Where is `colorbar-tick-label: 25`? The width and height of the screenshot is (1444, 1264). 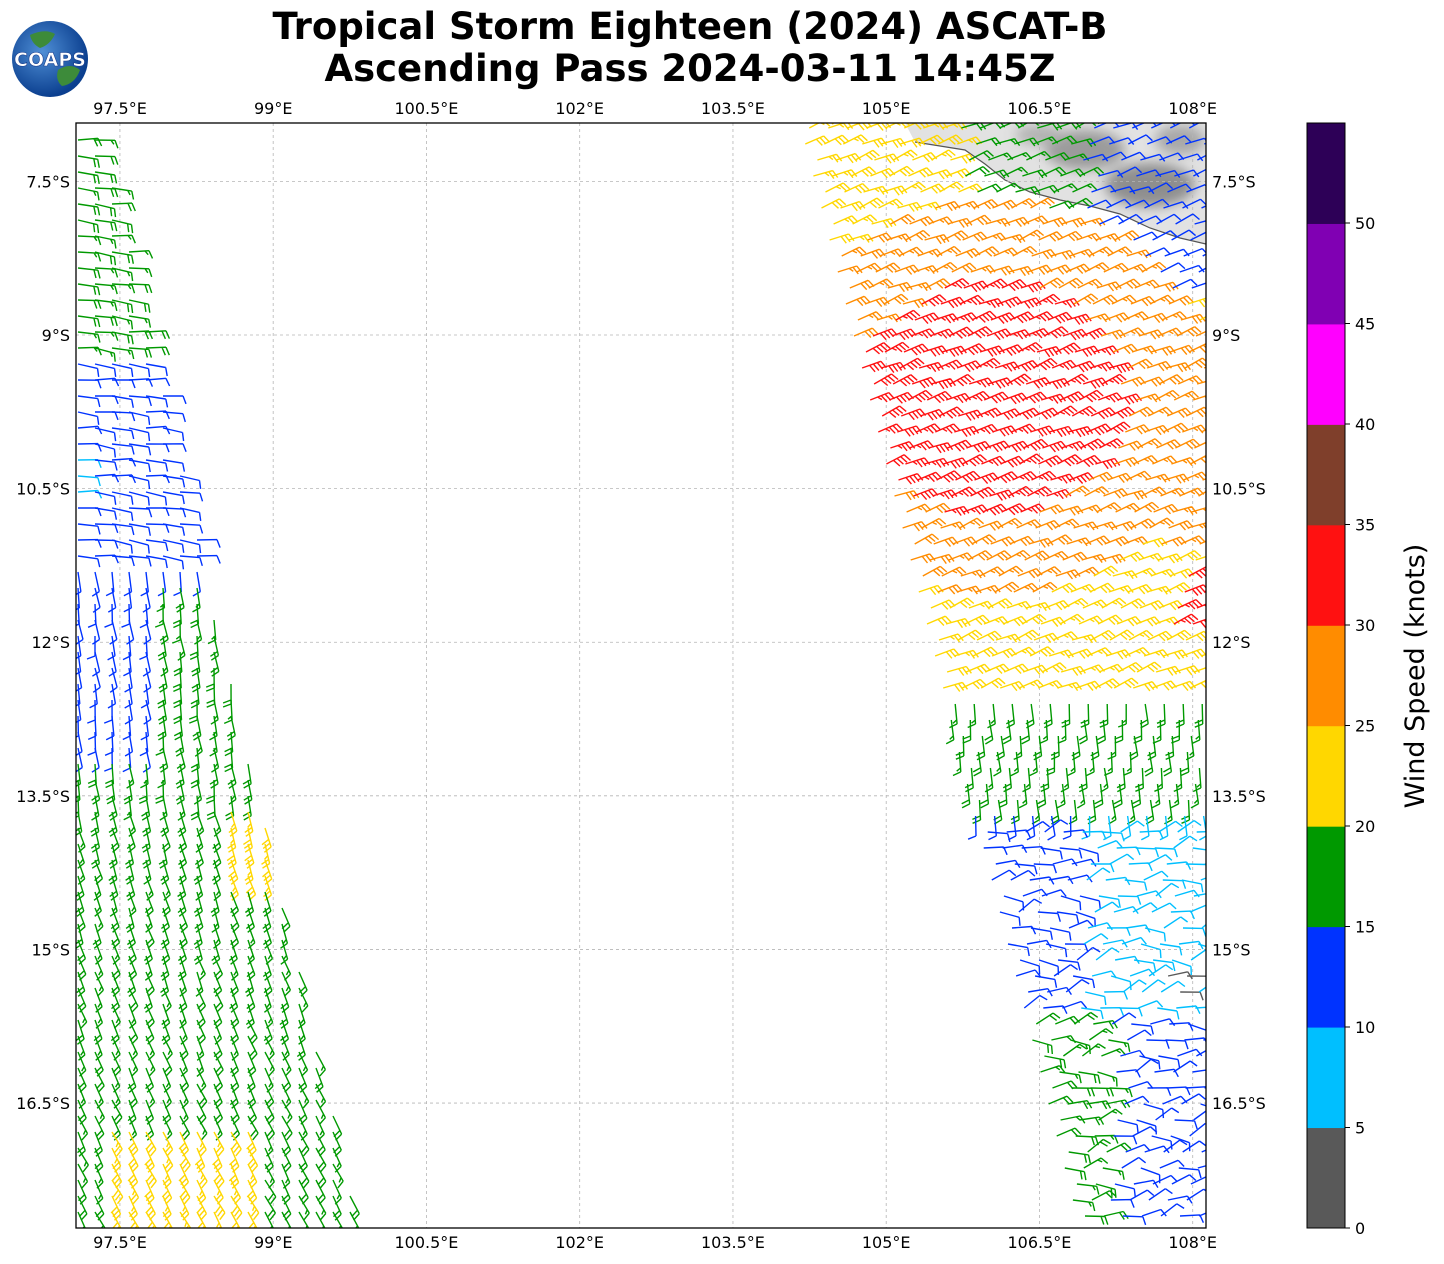 colorbar-tick-label: 25 is located at coordinates (1365, 726).